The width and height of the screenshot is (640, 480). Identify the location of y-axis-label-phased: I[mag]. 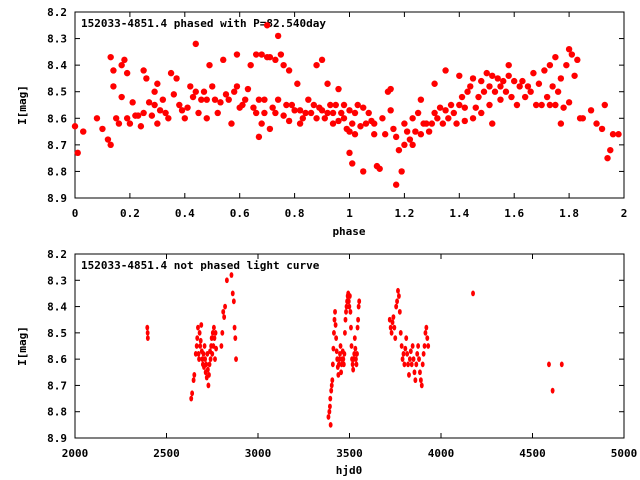
(22, 105).